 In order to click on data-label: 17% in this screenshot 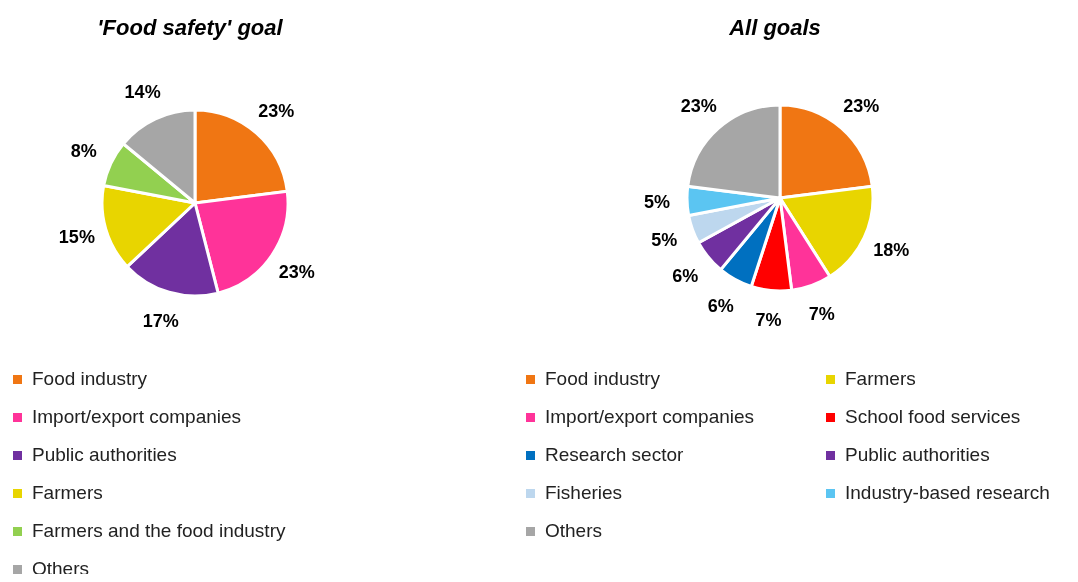, I will do `click(160, 321)`.